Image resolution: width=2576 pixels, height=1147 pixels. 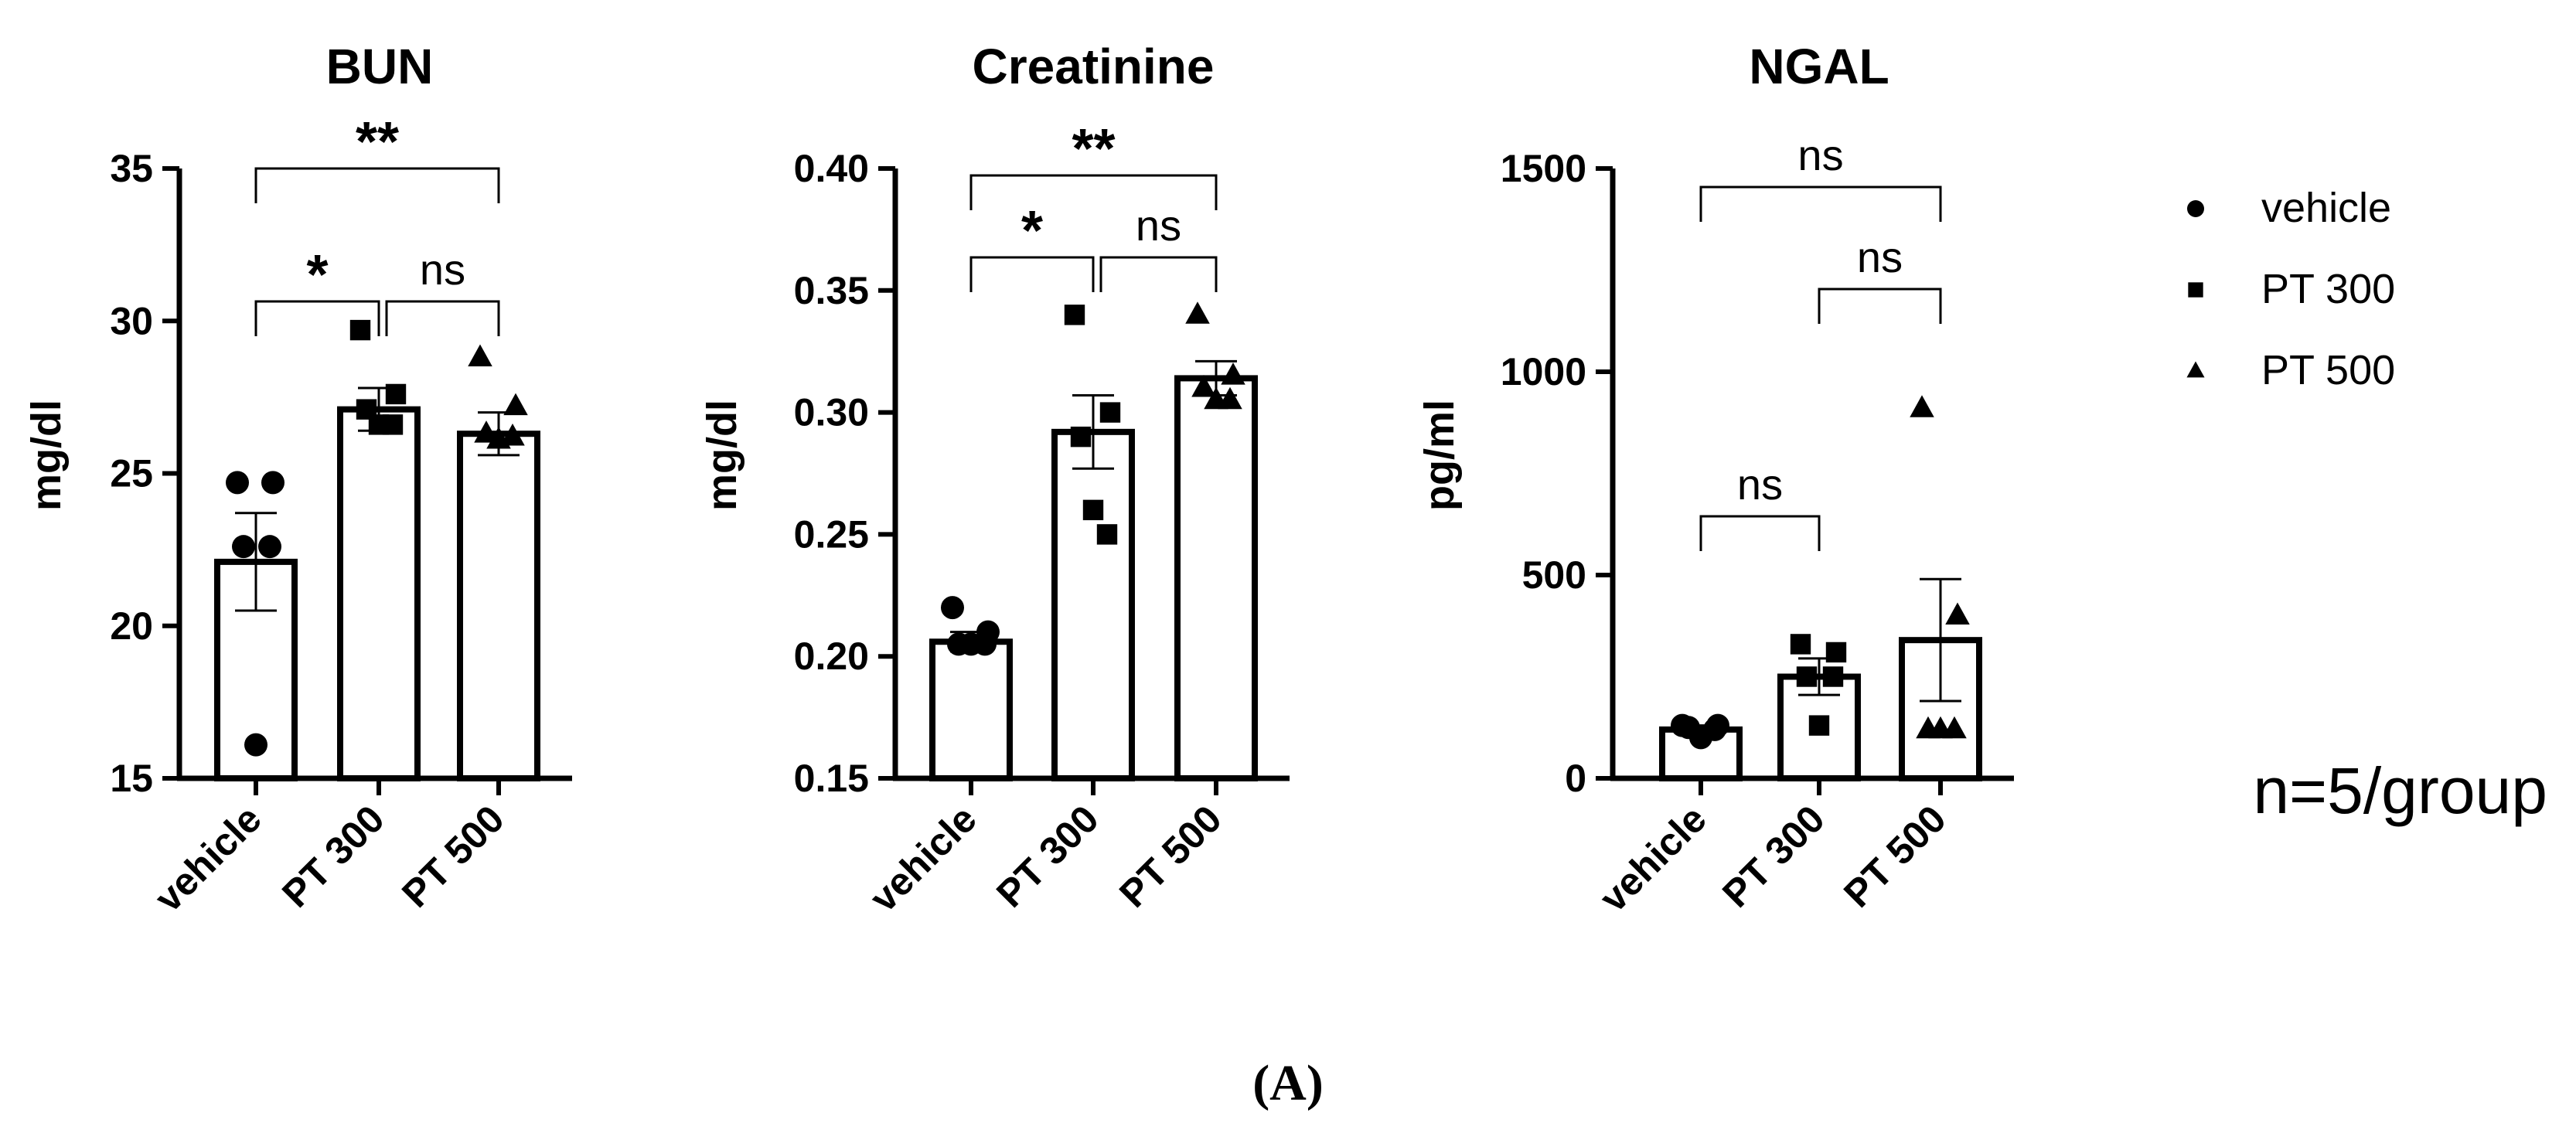 I want to click on significance-label-creatinine: *, so click(x=1032, y=231).